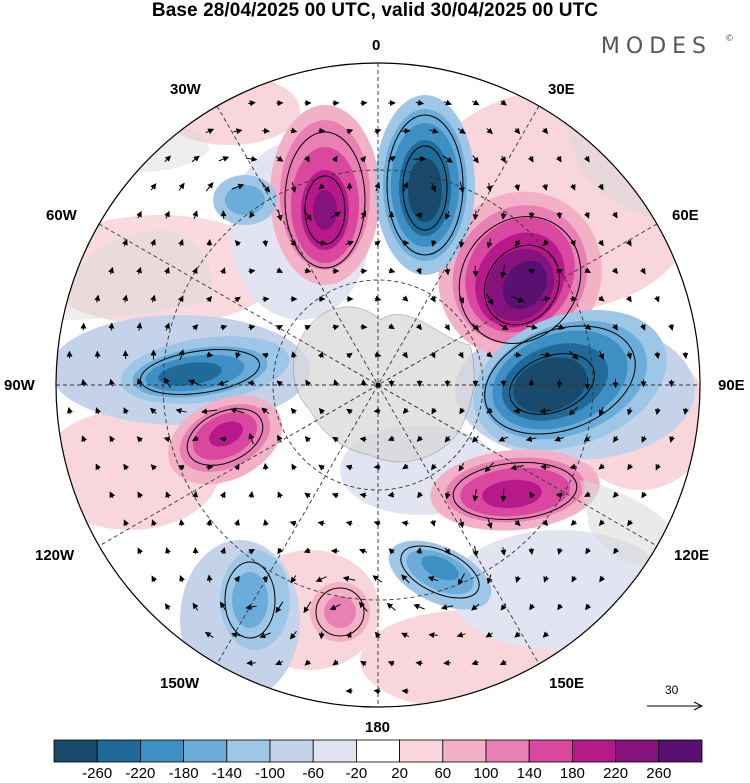 Image resolution: width=750 pixels, height=783 pixels. What do you see at coordinates (572, 773) in the screenshot?
I see `colorbar-tick-label: 180` at bounding box center [572, 773].